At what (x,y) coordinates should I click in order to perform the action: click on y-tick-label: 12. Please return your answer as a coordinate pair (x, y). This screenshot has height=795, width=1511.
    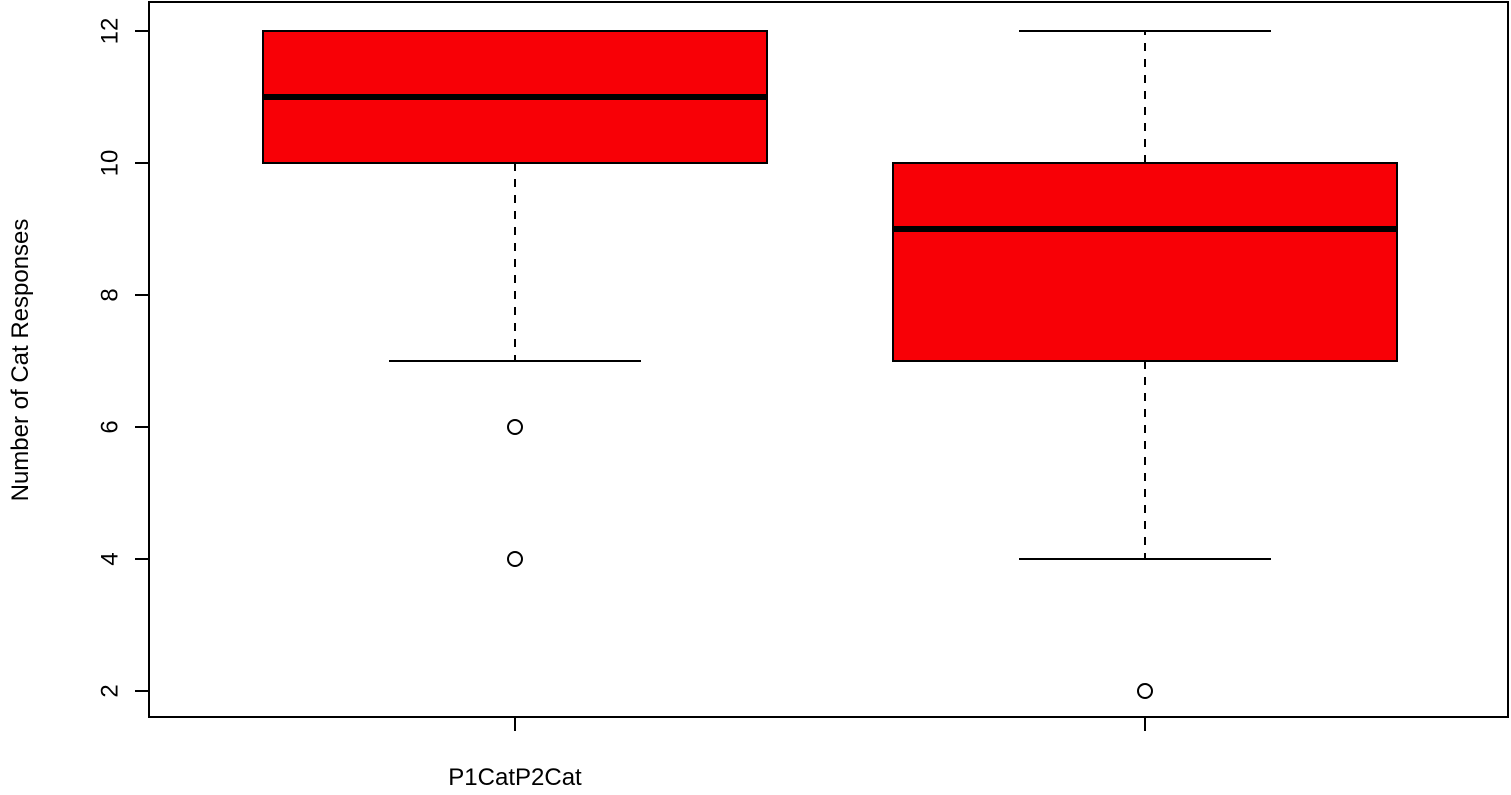
    Looking at the image, I should click on (109, 31).